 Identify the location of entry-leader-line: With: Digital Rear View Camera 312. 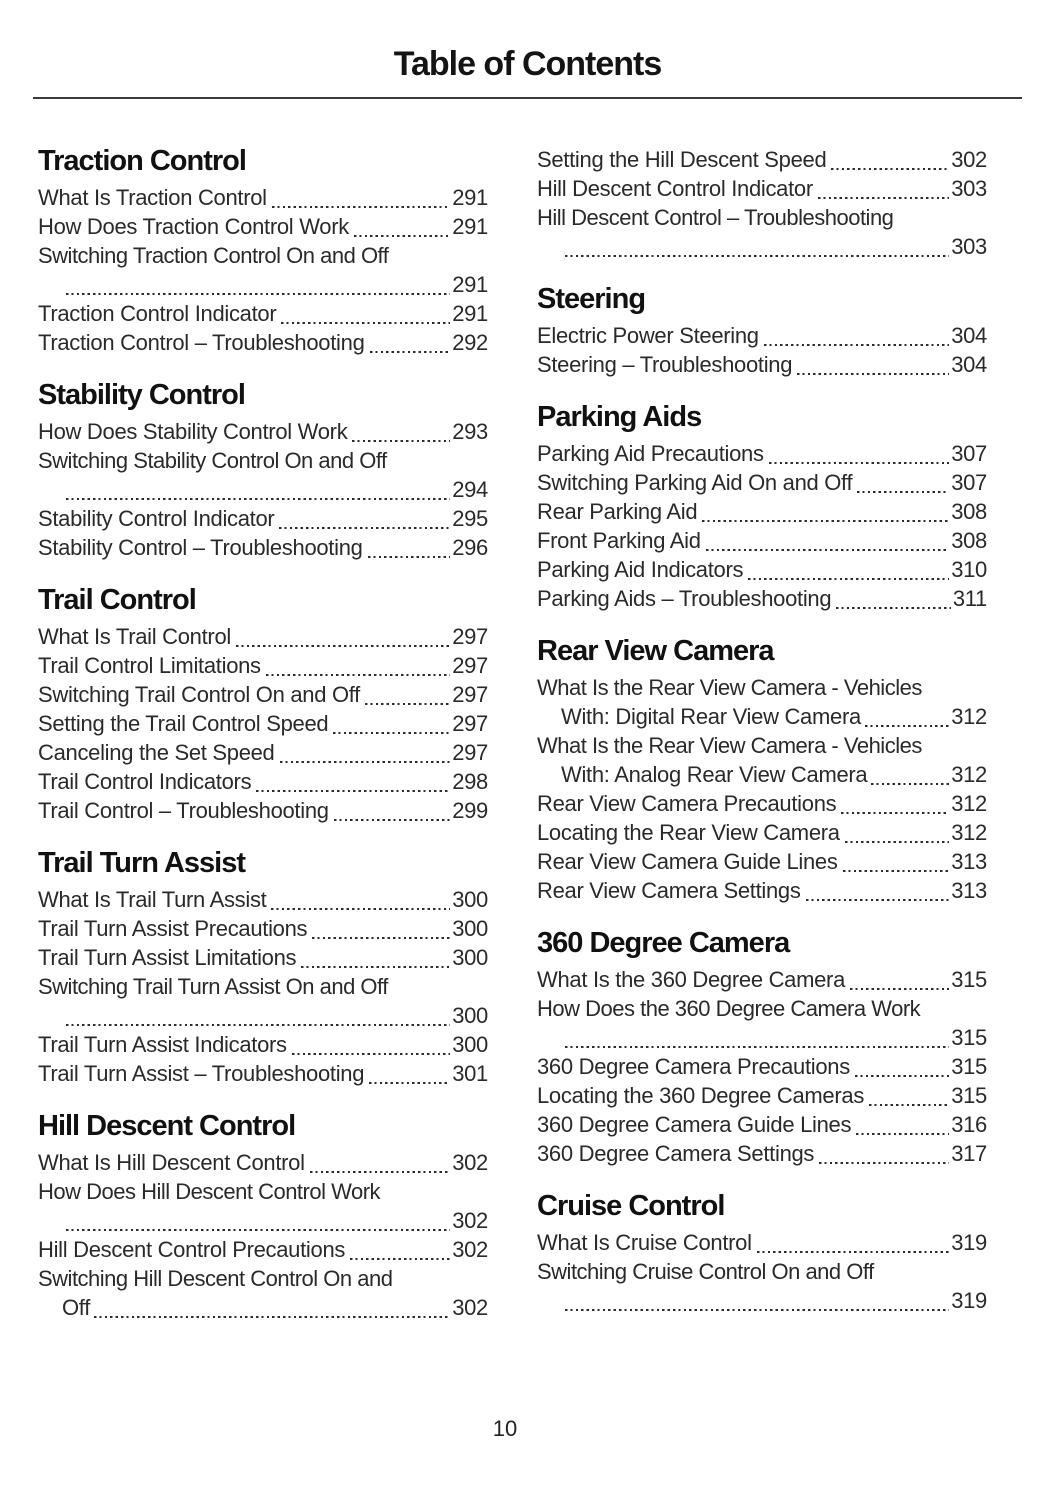
(762, 716).